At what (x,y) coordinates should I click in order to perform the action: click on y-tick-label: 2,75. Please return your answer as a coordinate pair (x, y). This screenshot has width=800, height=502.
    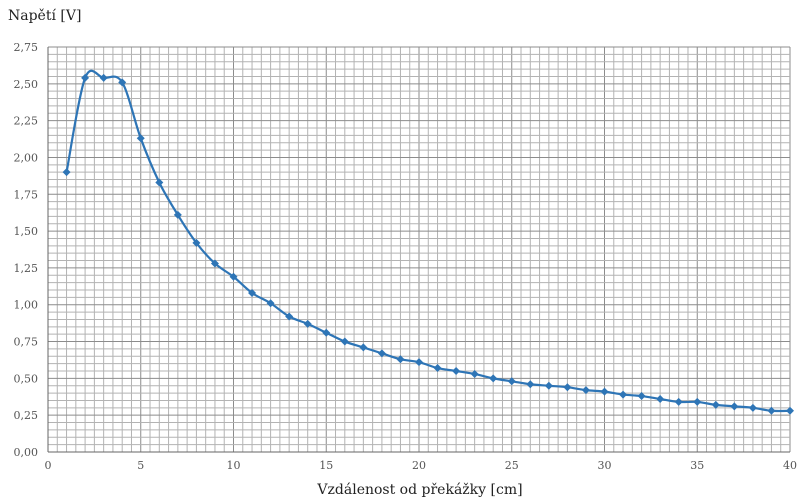
    Looking at the image, I should click on (26, 47).